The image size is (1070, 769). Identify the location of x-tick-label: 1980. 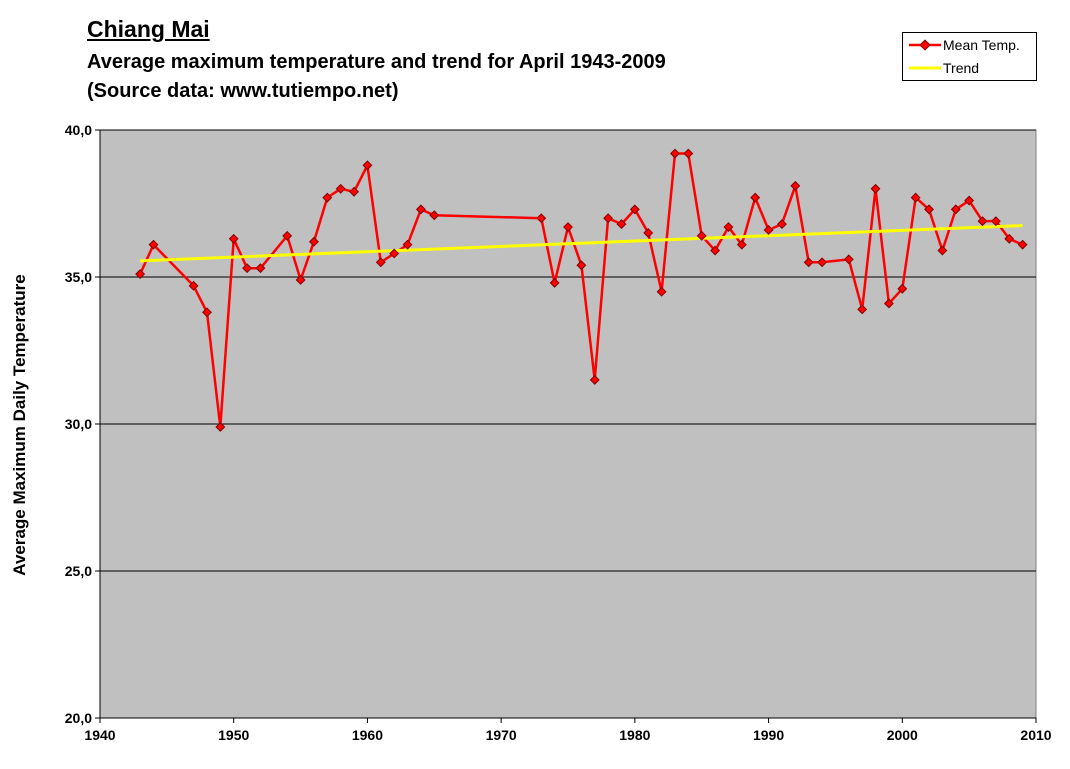
(634, 735).